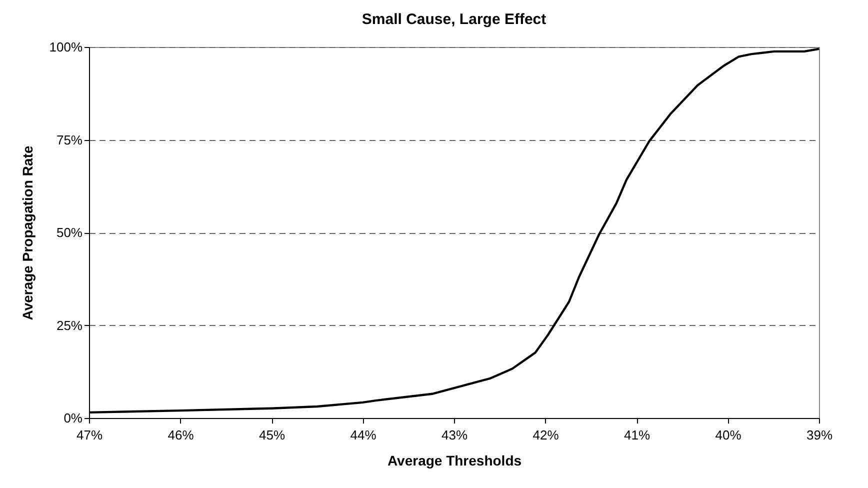 The image size is (868, 488). What do you see at coordinates (454, 435) in the screenshot?
I see `x-tick-label: 43%` at bounding box center [454, 435].